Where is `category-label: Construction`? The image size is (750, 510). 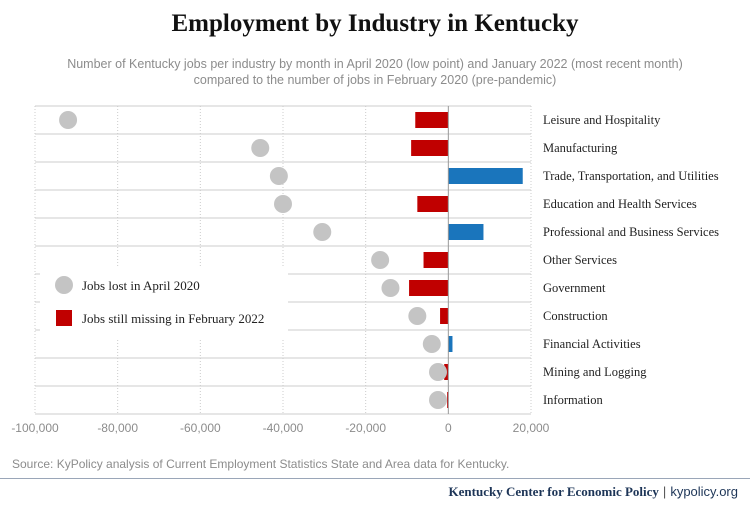
category-label: Construction is located at coordinates (575, 316).